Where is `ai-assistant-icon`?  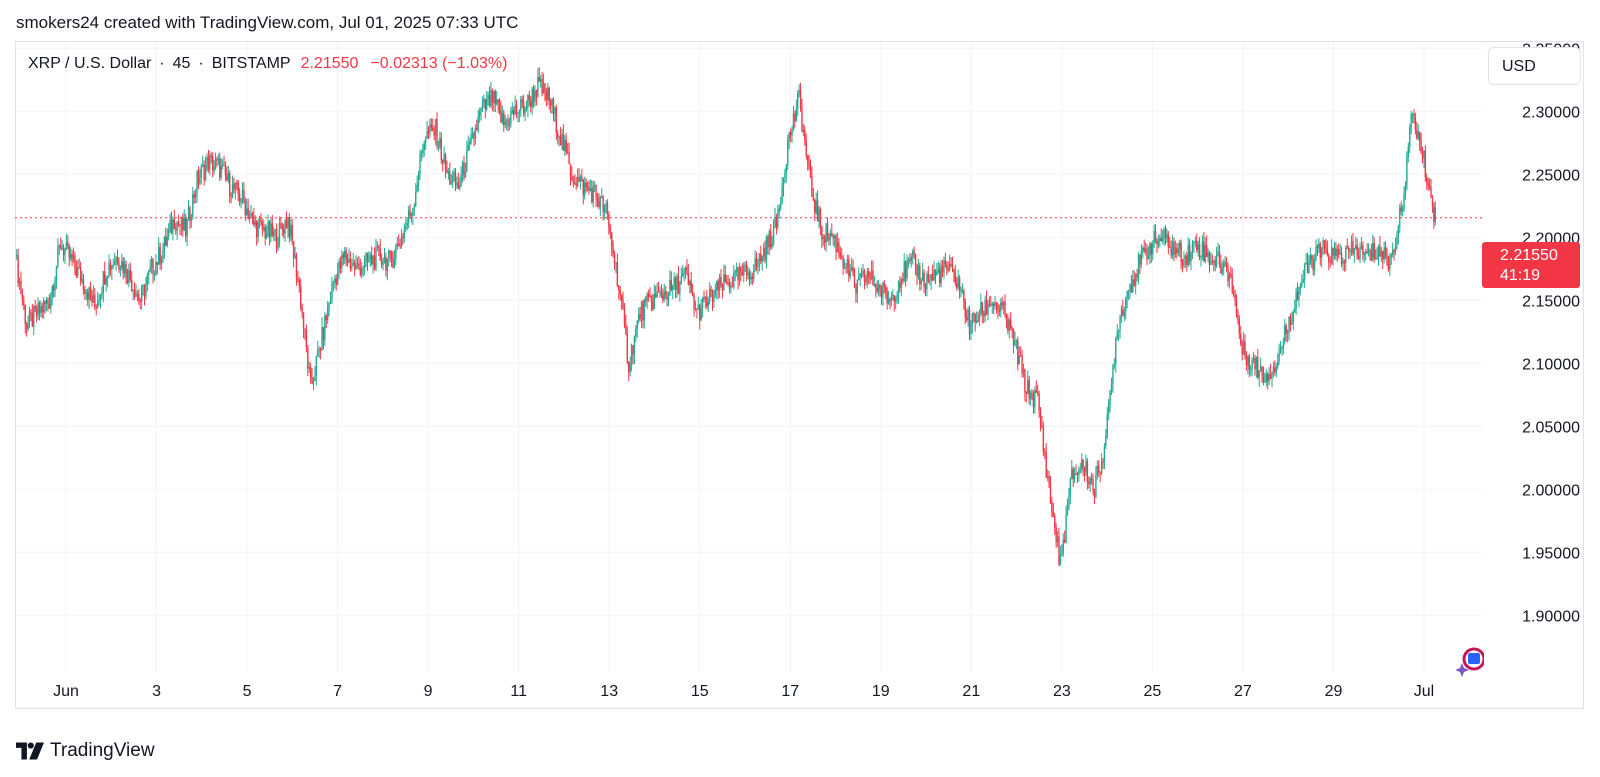 ai-assistant-icon is located at coordinates (1470, 661).